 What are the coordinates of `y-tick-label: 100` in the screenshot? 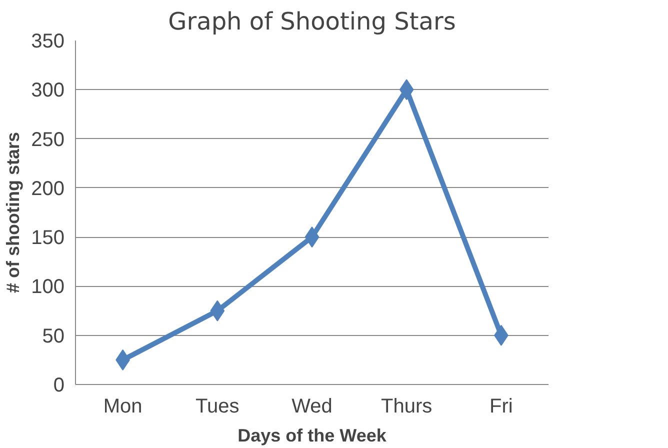 It's located at (48, 287).